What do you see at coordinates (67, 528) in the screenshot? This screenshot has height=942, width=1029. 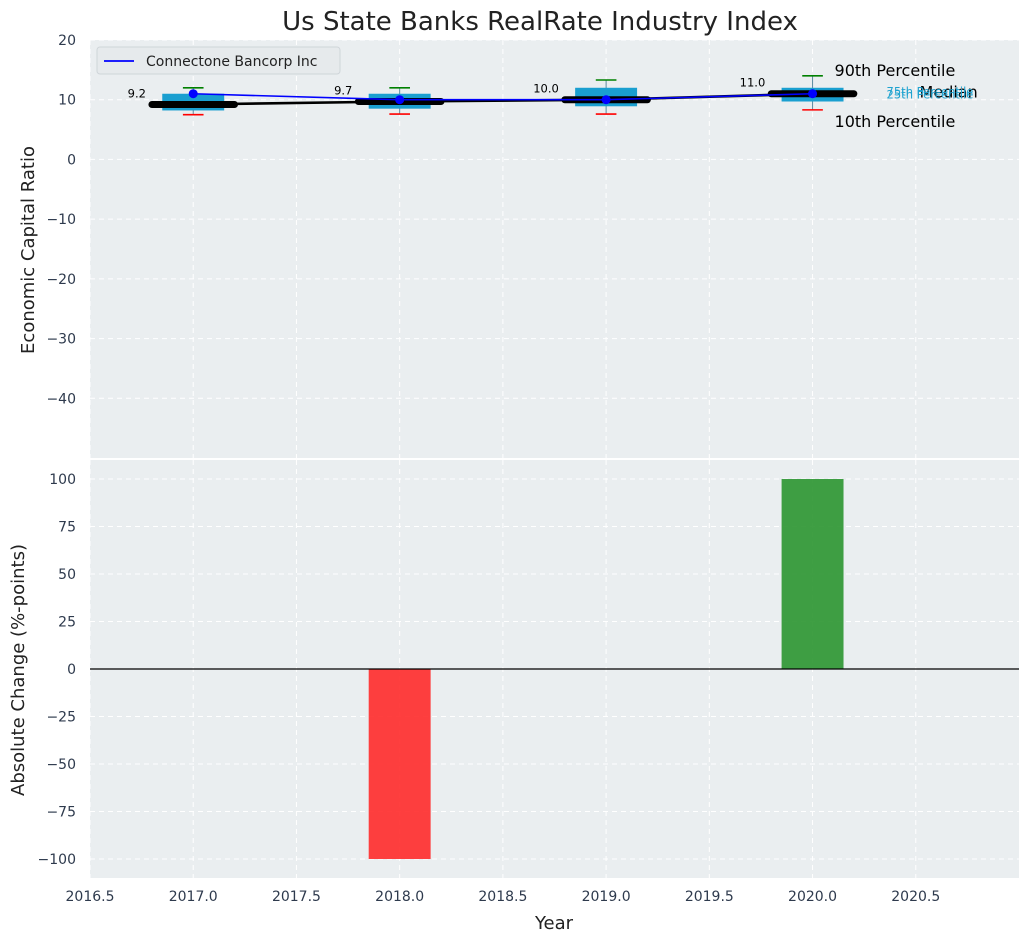 I see `bottom-y-tick-label: 75` at bounding box center [67, 528].